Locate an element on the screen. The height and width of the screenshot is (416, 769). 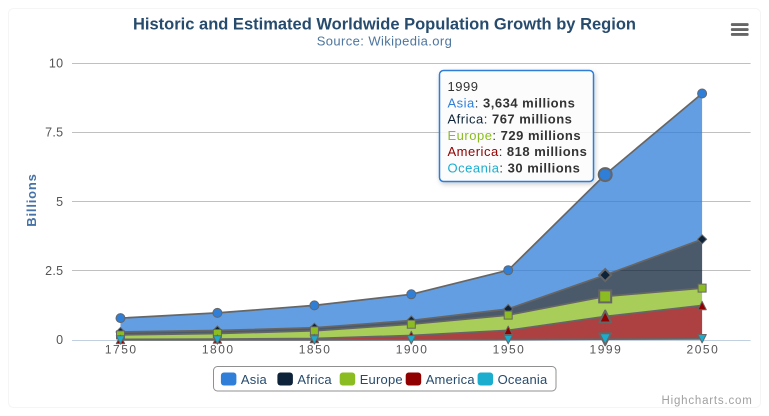
svg-text: 1750 is located at coordinates (121, 350).